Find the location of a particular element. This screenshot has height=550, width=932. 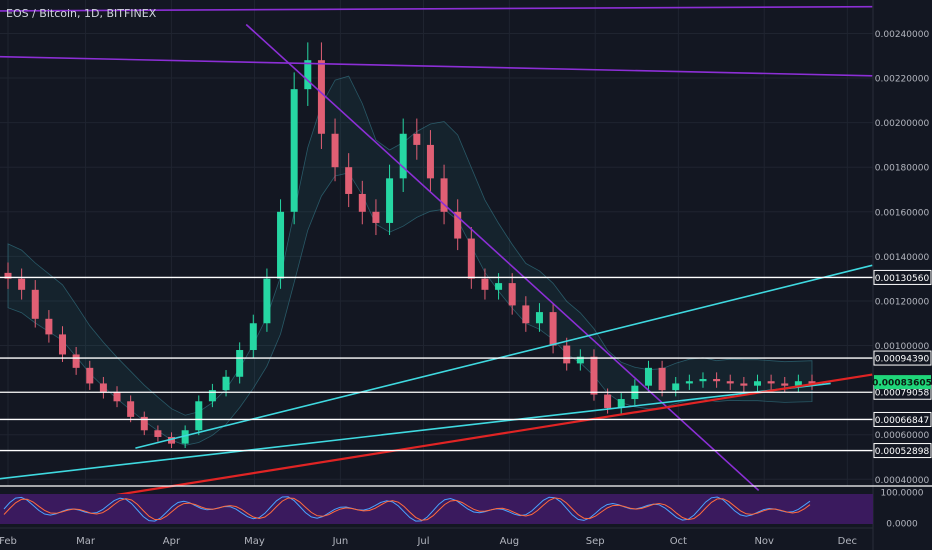

time-tick-label: Oct is located at coordinates (678, 541).